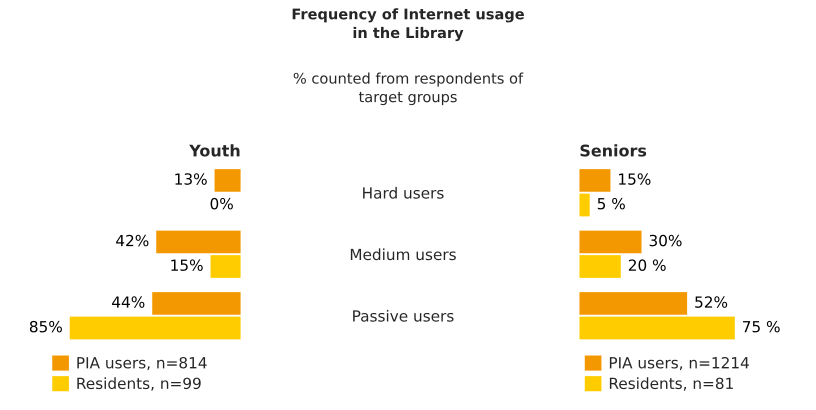  Describe the element at coordinates (403, 316) in the screenshot. I see `y-tick-label: Passive users` at that location.